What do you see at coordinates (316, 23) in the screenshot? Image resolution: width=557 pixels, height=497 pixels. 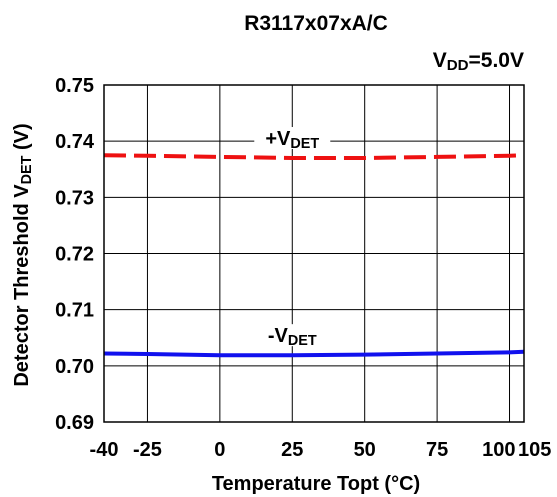 I see `chart-title: R3117x07xA/C` at bounding box center [316, 23].